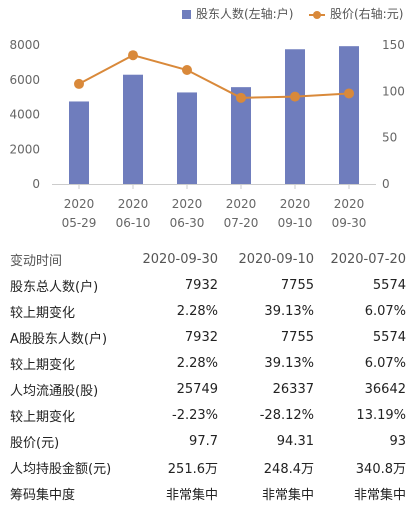  Describe the element at coordinates (385, 389) in the screenshot. I see `table-cell: 36642` at that location.